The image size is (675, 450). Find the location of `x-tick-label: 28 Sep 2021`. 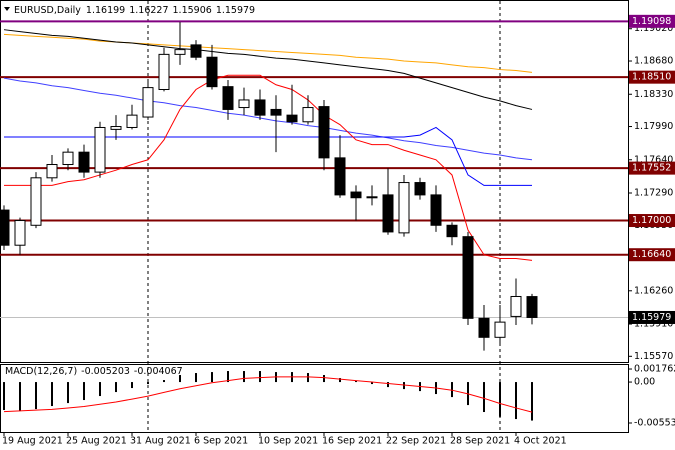

x-tick-label: 28 Sep 2021 is located at coordinates (480, 441).